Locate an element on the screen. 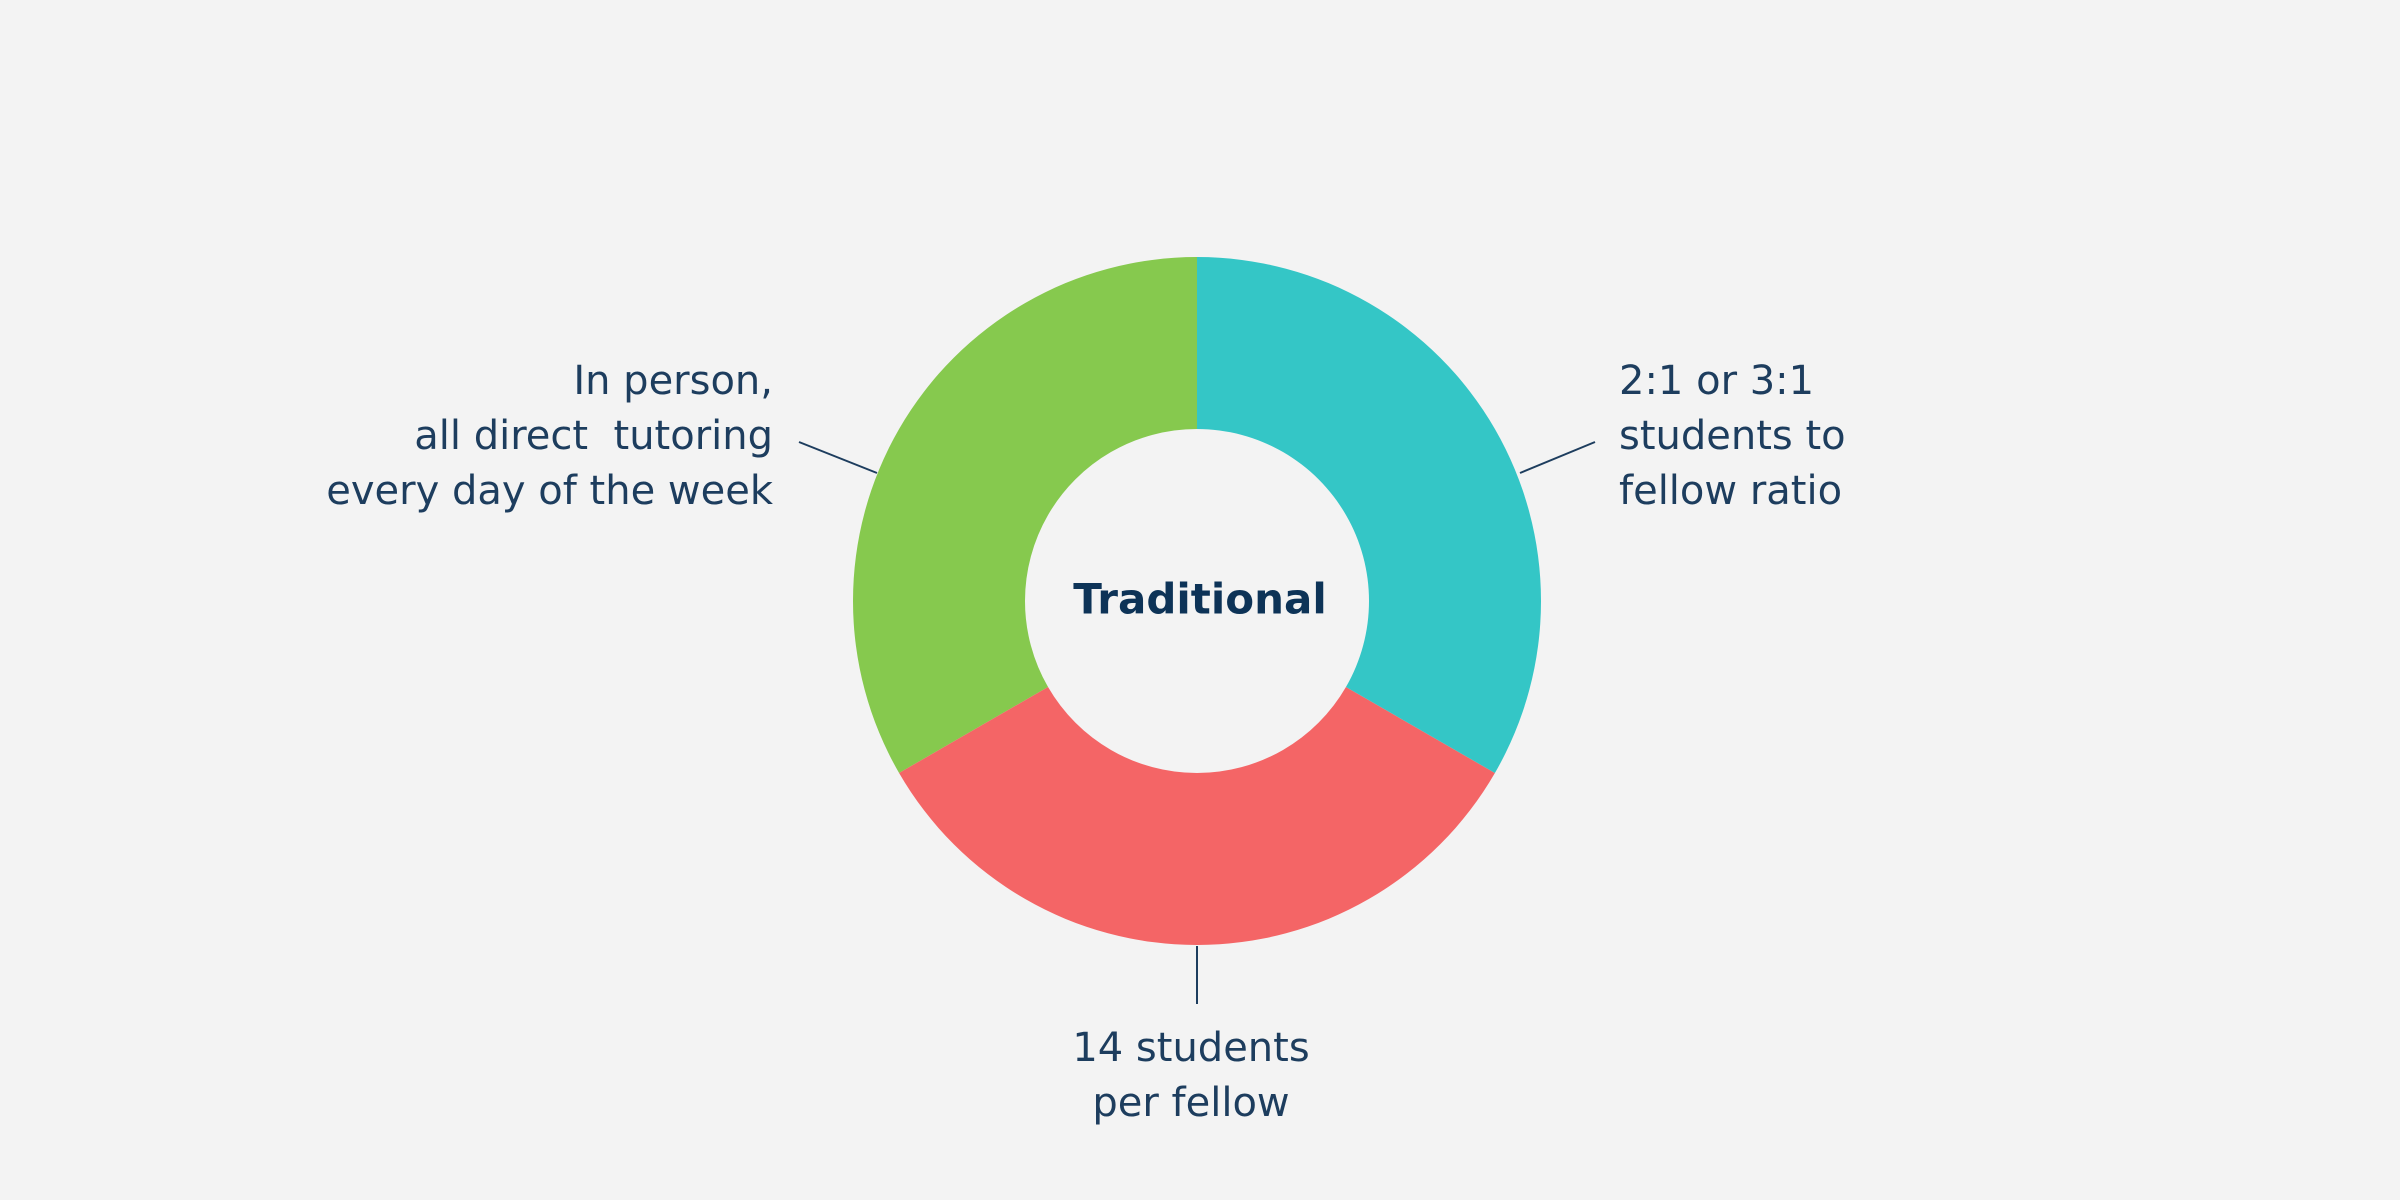  segment-label: fellow ratio is located at coordinates (1730, 491).